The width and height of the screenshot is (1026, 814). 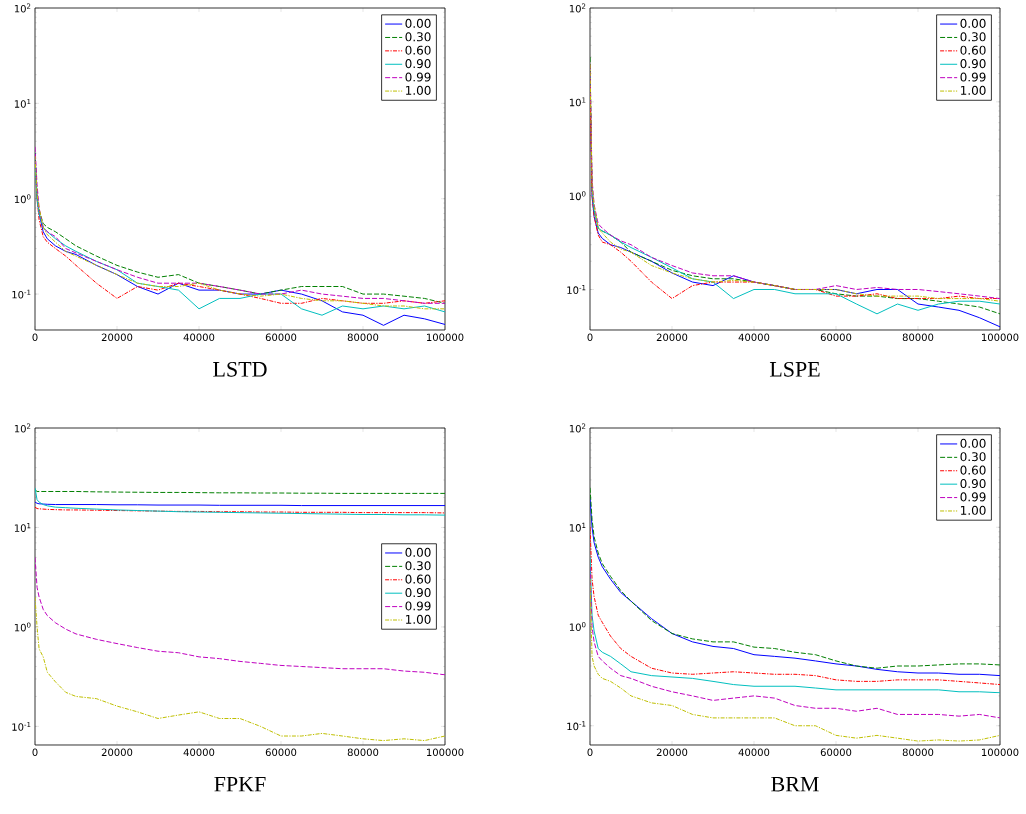 What do you see at coordinates (795, 784) in the screenshot?
I see `x-axis-title: BRM` at bounding box center [795, 784].